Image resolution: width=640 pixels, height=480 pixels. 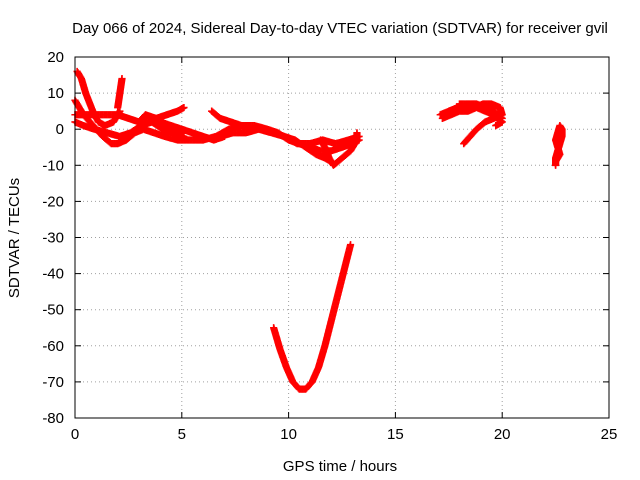 What do you see at coordinates (53, 346) in the screenshot?
I see `y-tick-label: -60` at bounding box center [53, 346].